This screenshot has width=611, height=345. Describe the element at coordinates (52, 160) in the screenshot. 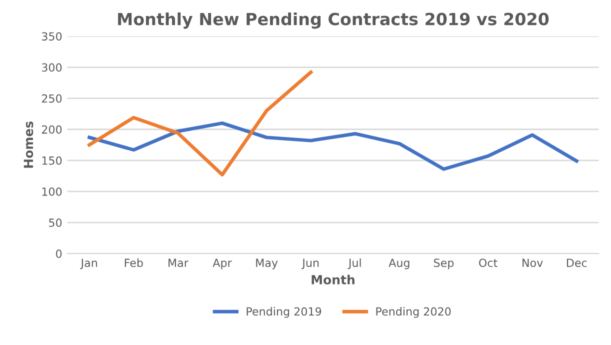

I see `y-tick-label: 150` at that location.